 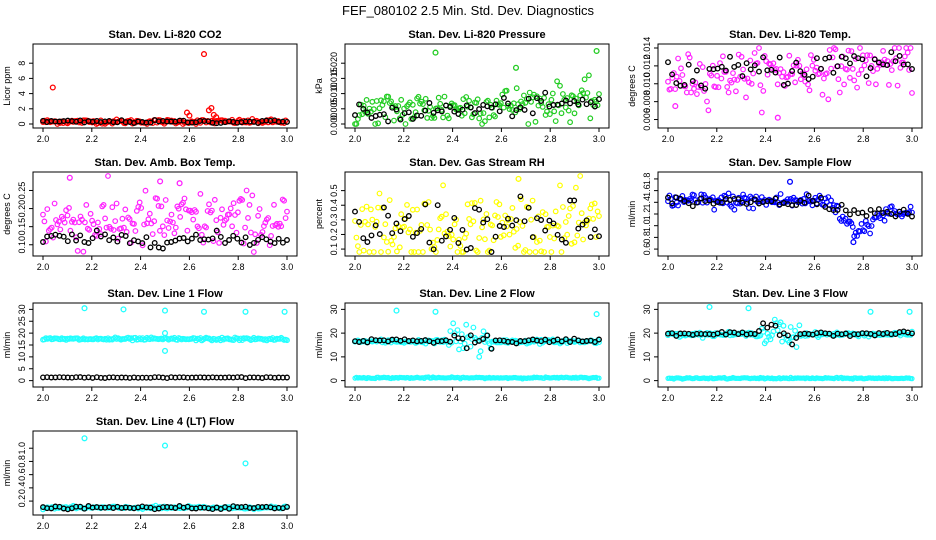 I want to click on y-tick-label: 0.10, so click(x=22, y=245).